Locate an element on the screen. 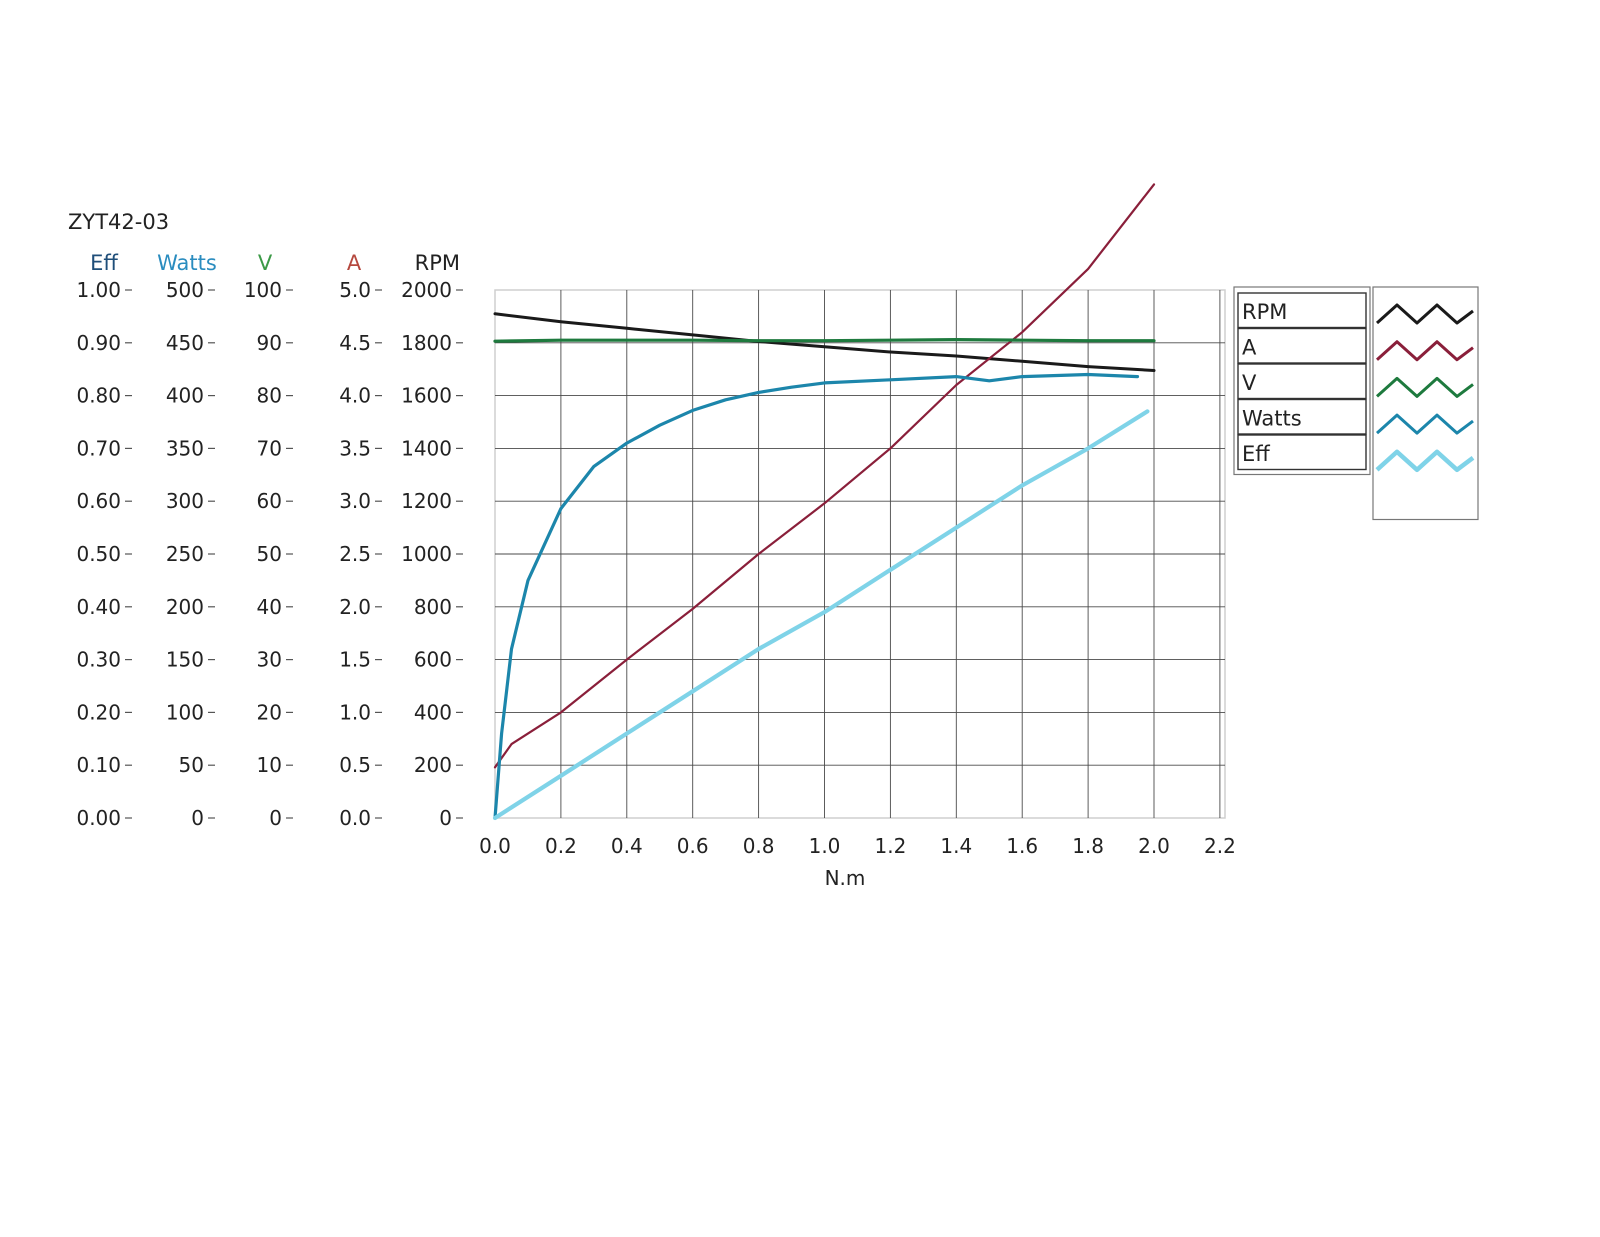 Image resolution: width=1600 pixels, height=1237 pixels. y-tick-label-v: 80 is located at coordinates (269, 396).